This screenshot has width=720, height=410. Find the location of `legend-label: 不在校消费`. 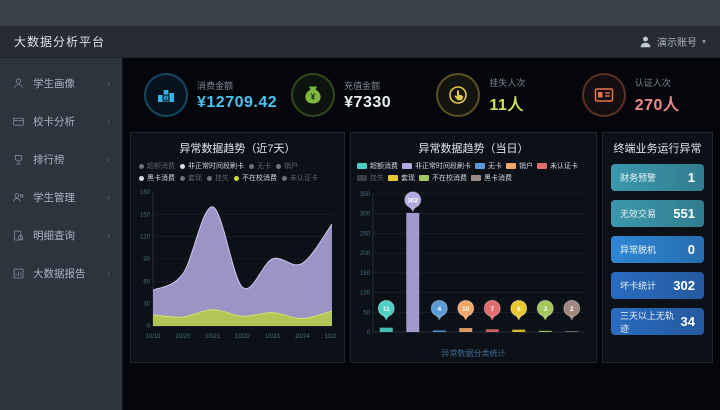

legend-label: 不在校消费 is located at coordinates (449, 178).